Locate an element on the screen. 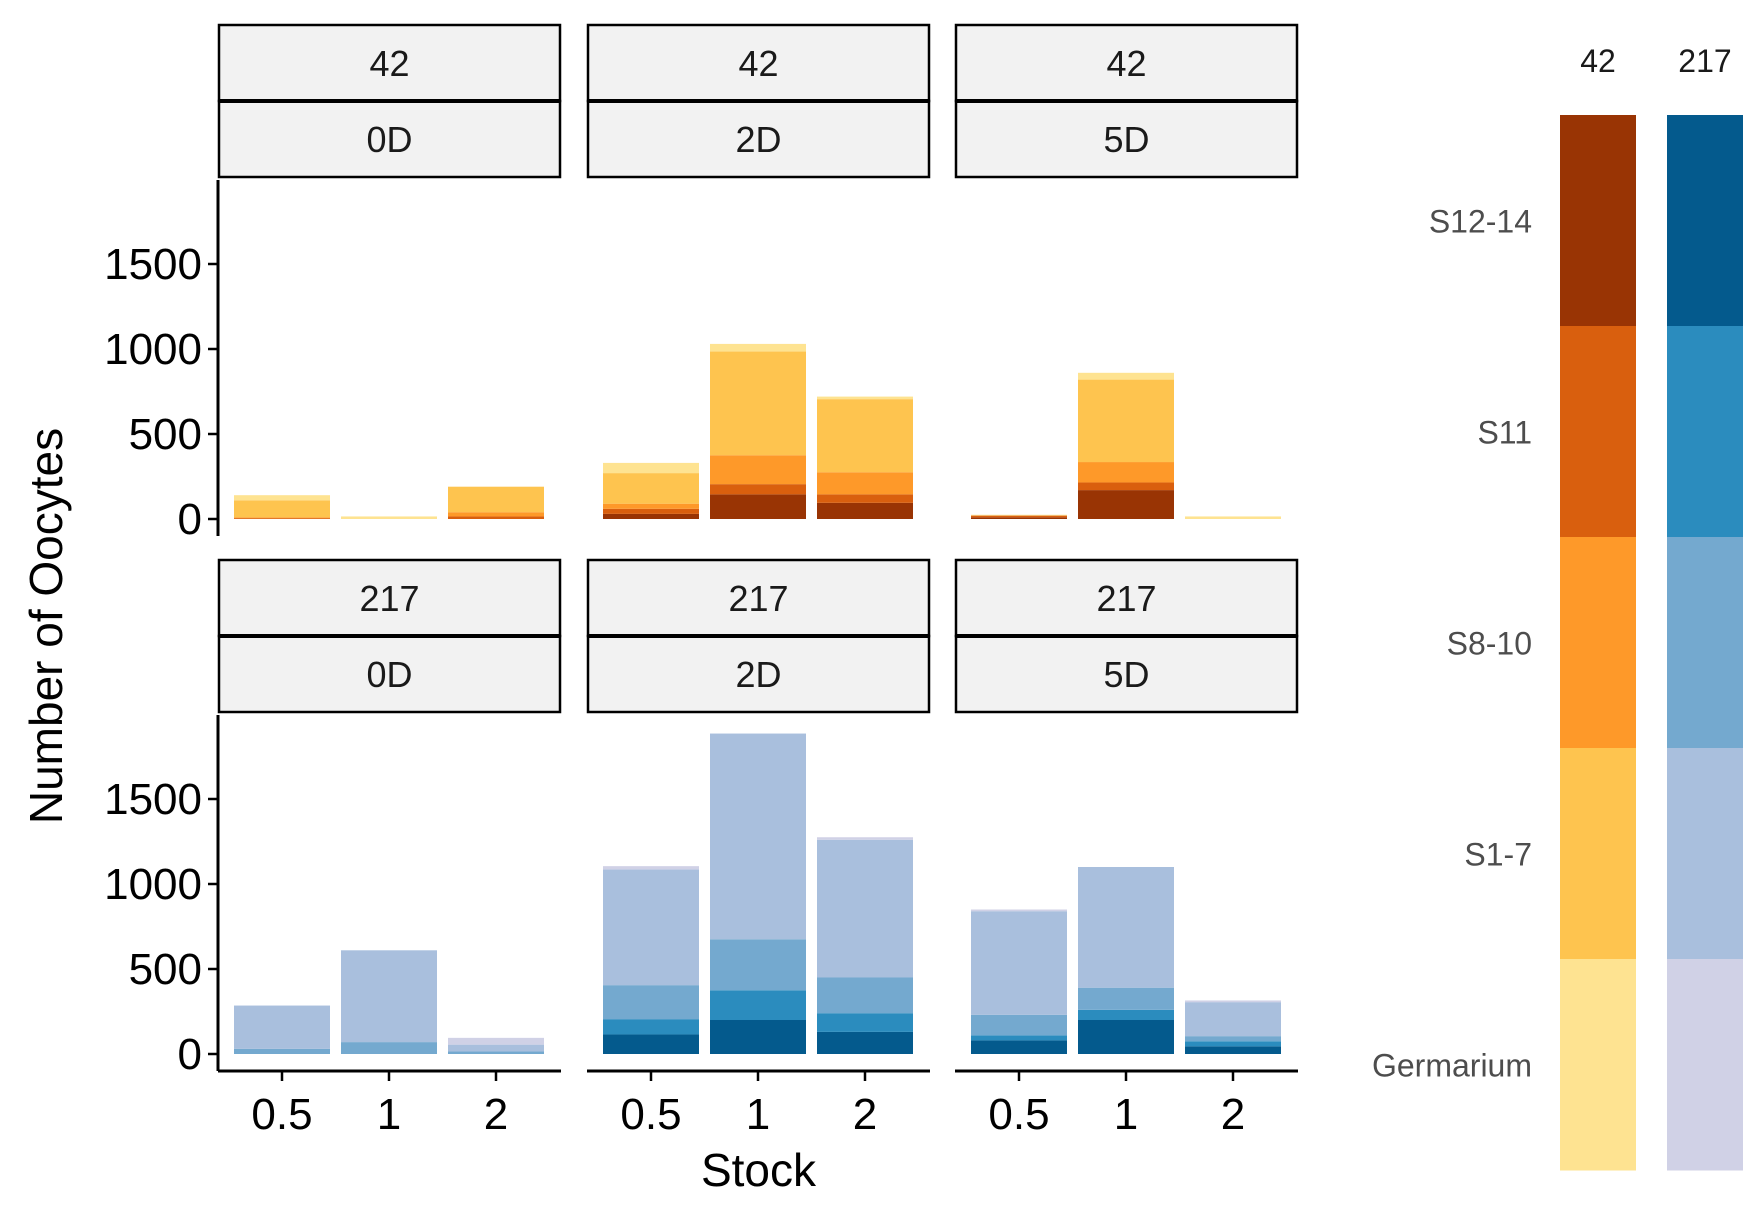 The width and height of the screenshot is (1758, 1221). legend-label: S8-10 is located at coordinates (1489, 644).